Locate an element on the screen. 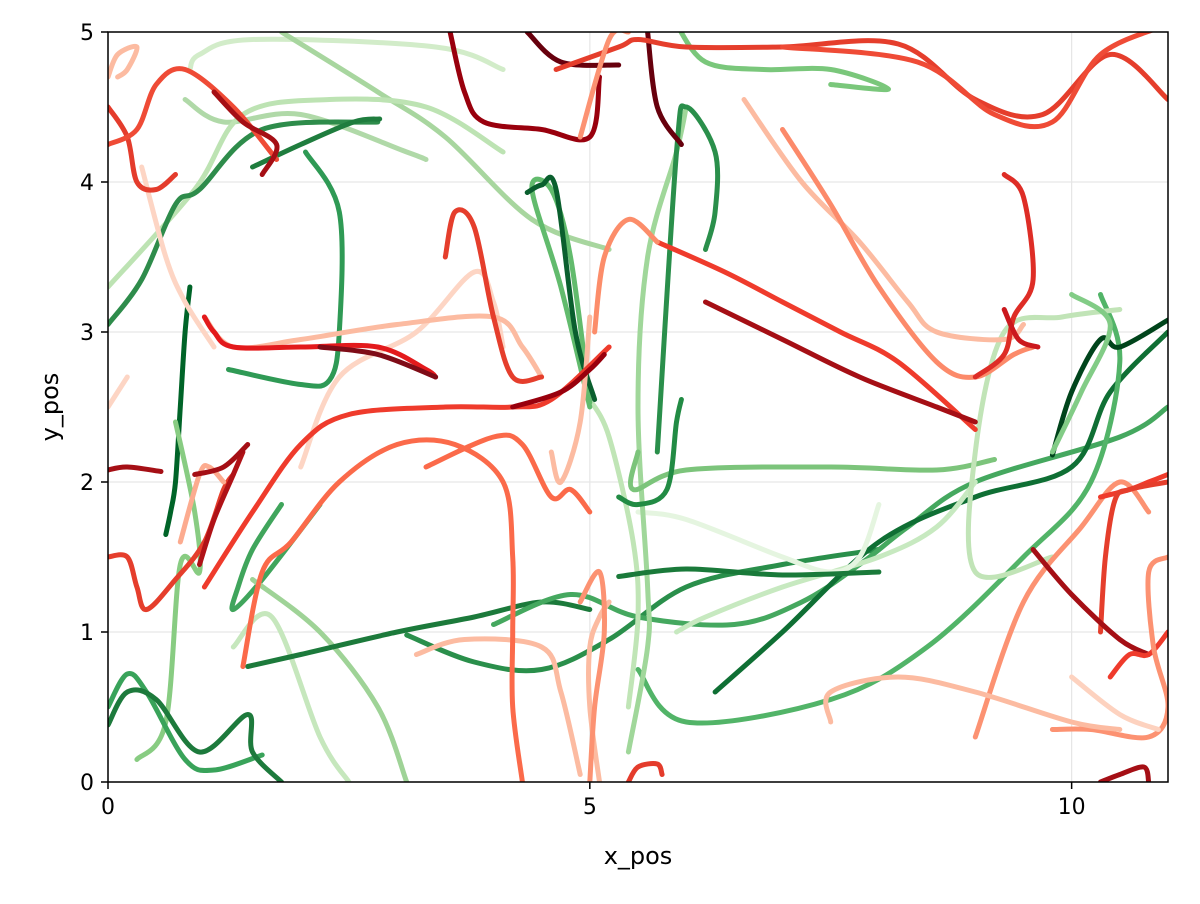  y-tick-label: 3 is located at coordinates (87, 333).